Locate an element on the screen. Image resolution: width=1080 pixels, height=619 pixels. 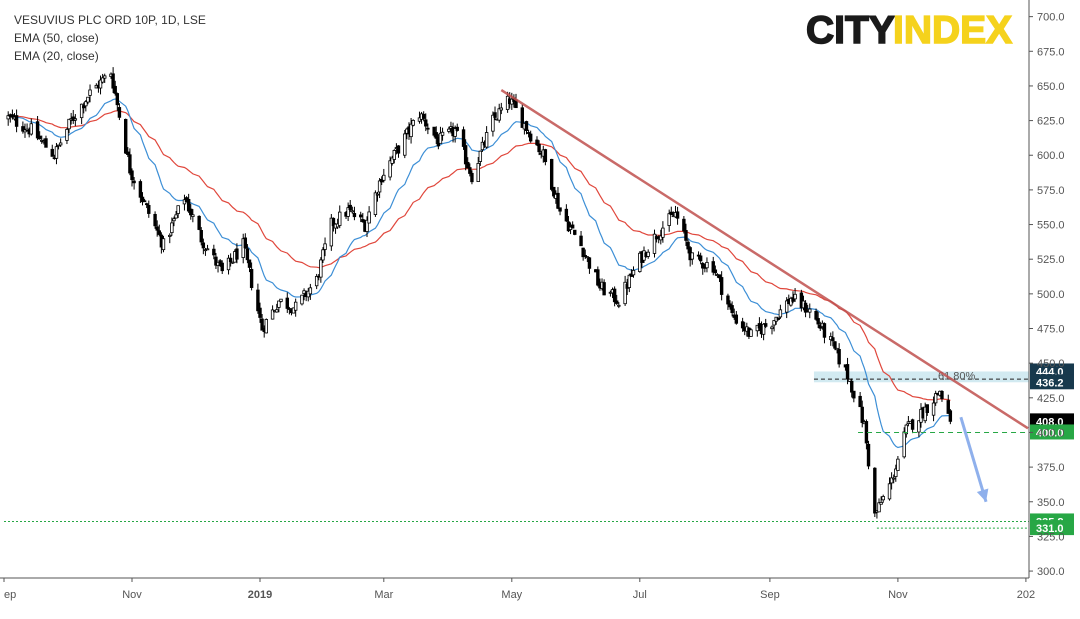
y-tick-label: 700.0 is located at coordinates (1051, 18).